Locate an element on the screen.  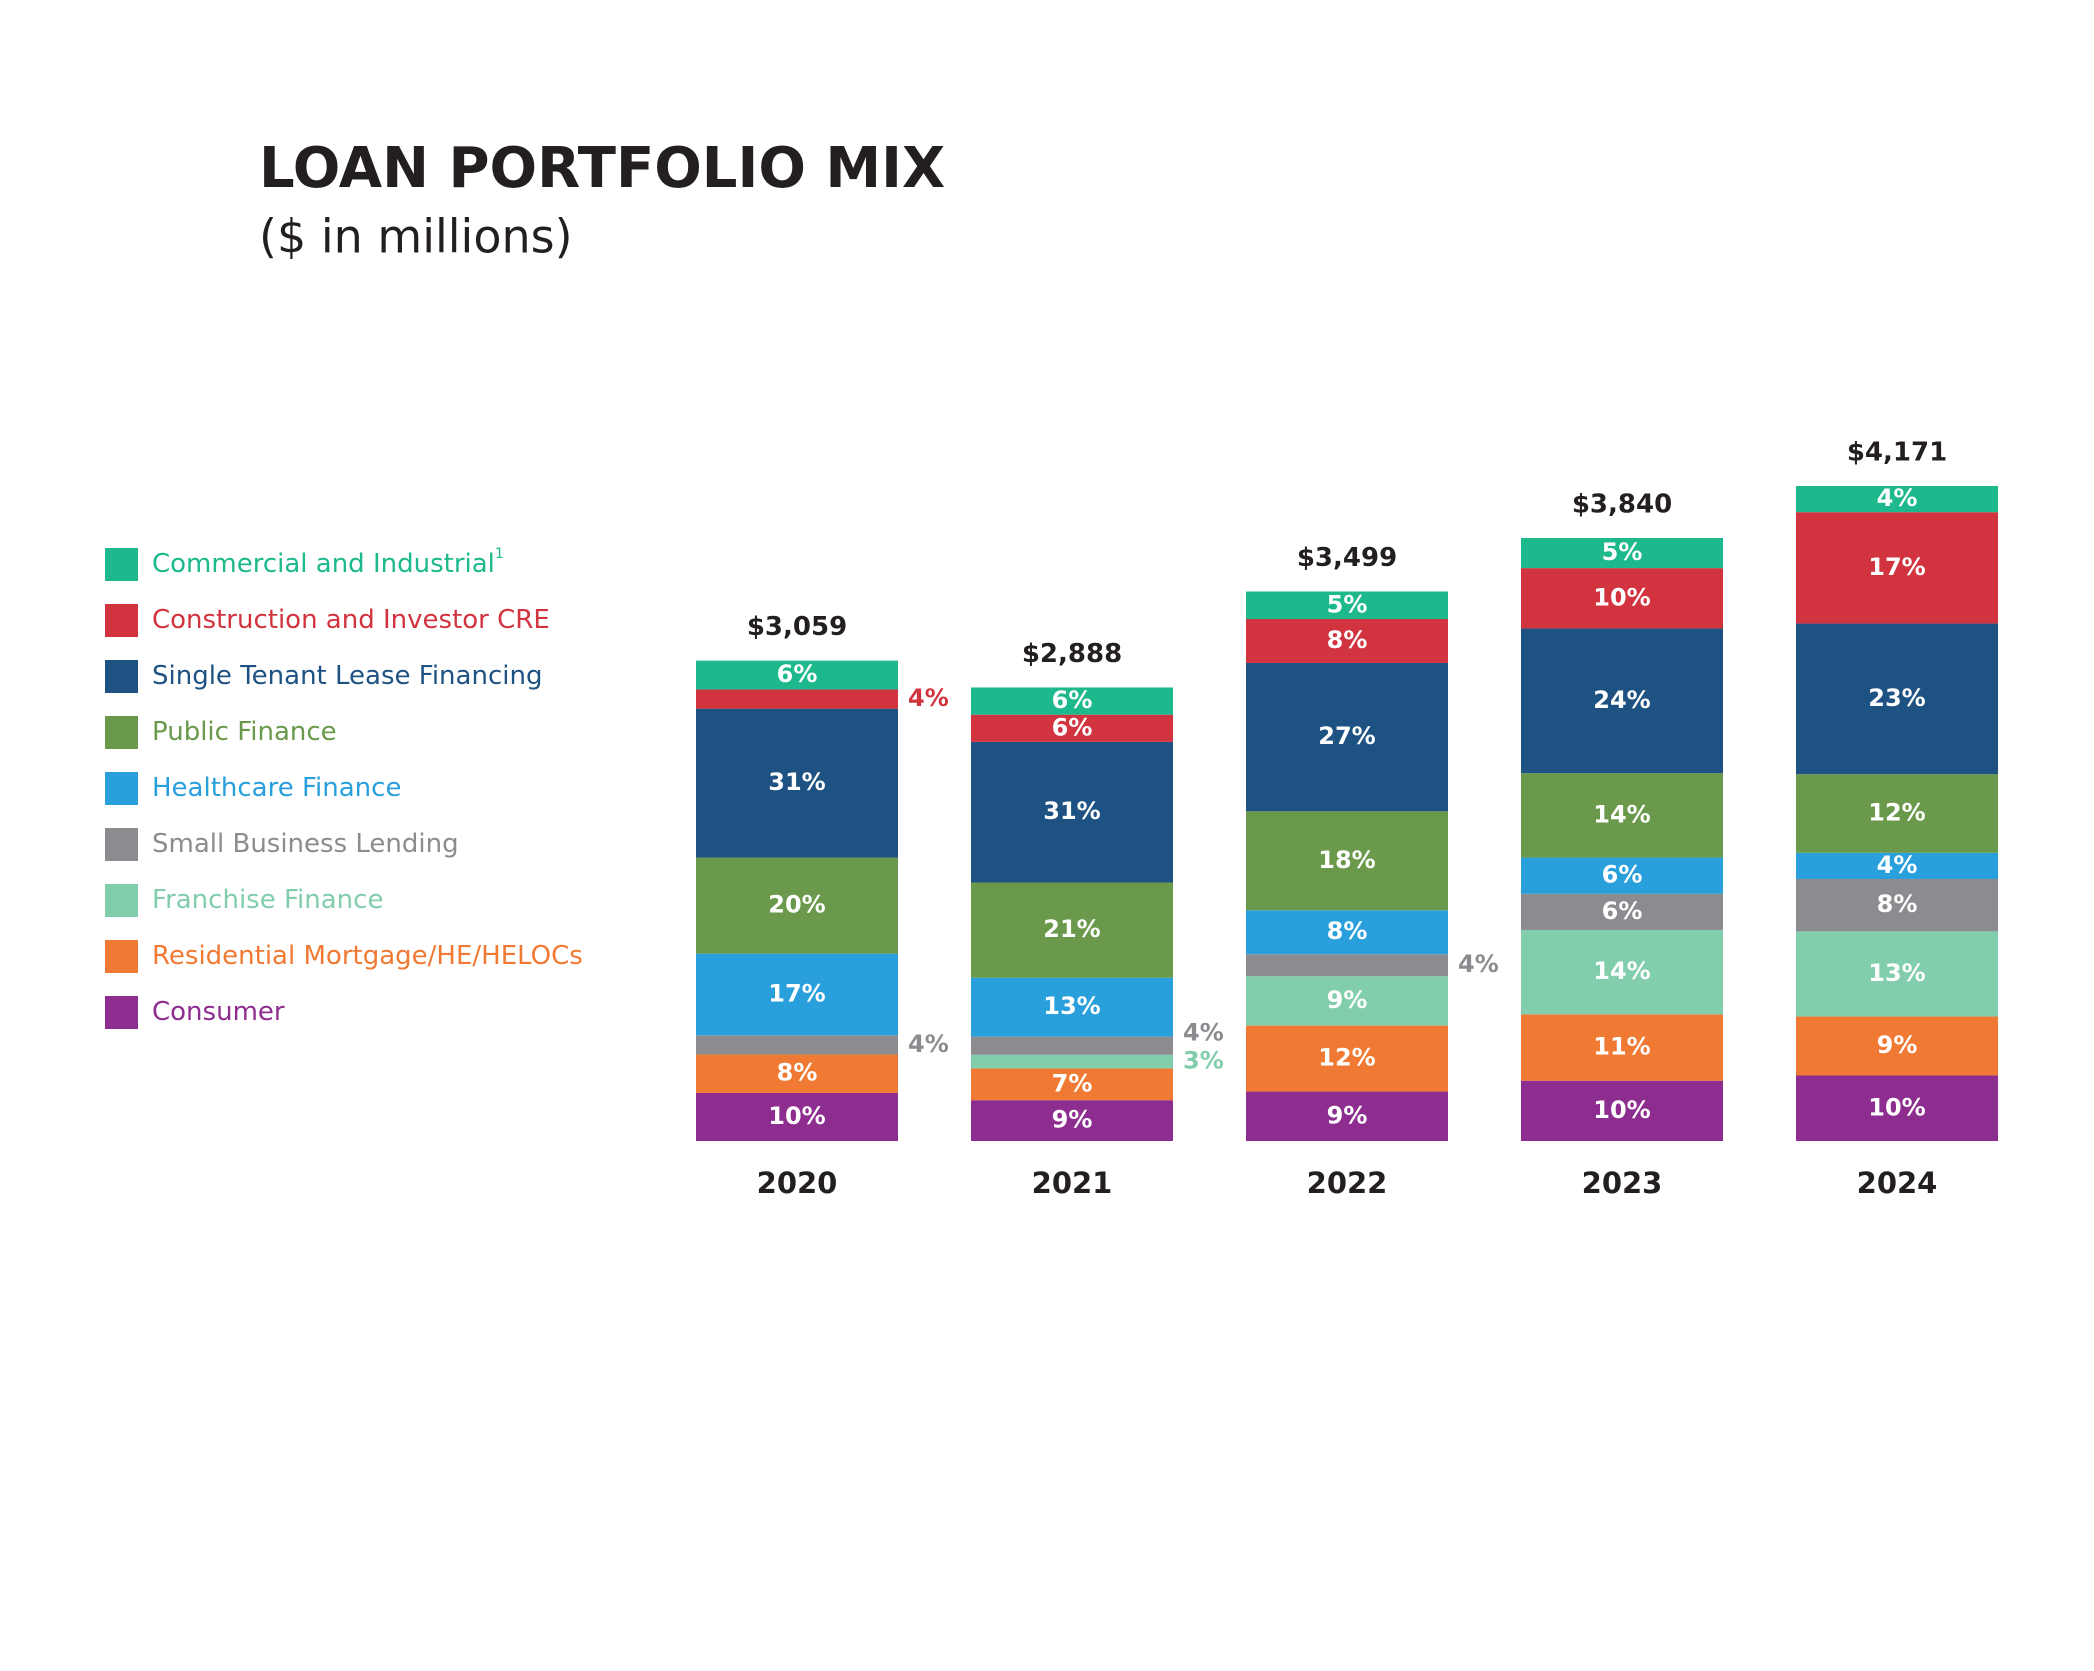
legend-text: Residential Mortgage/HE/HELOCs is located at coordinates (367, 956).